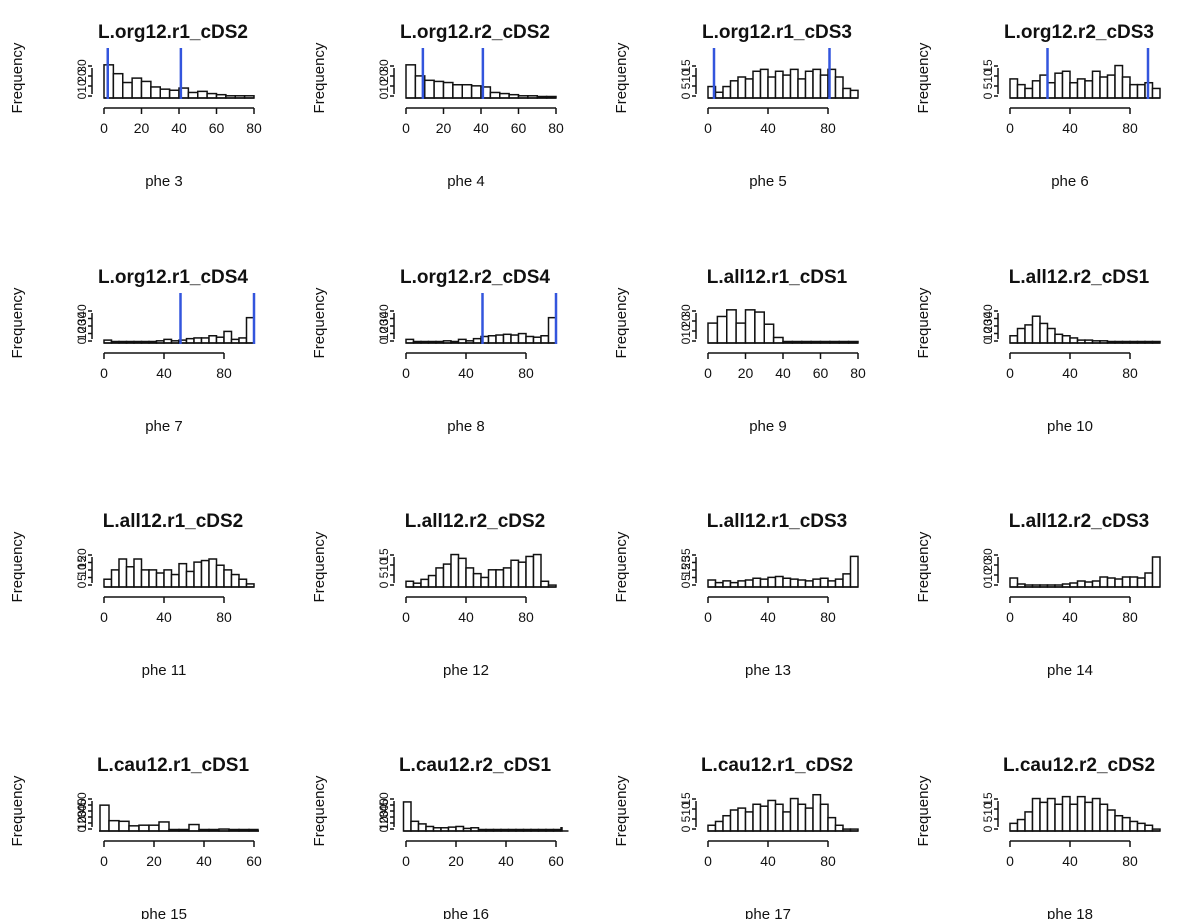 The height and width of the screenshot is (919, 1187). What do you see at coordinates (475, 765) in the screenshot?
I see `panel-title: L.cau12.r2_cDS1` at bounding box center [475, 765].